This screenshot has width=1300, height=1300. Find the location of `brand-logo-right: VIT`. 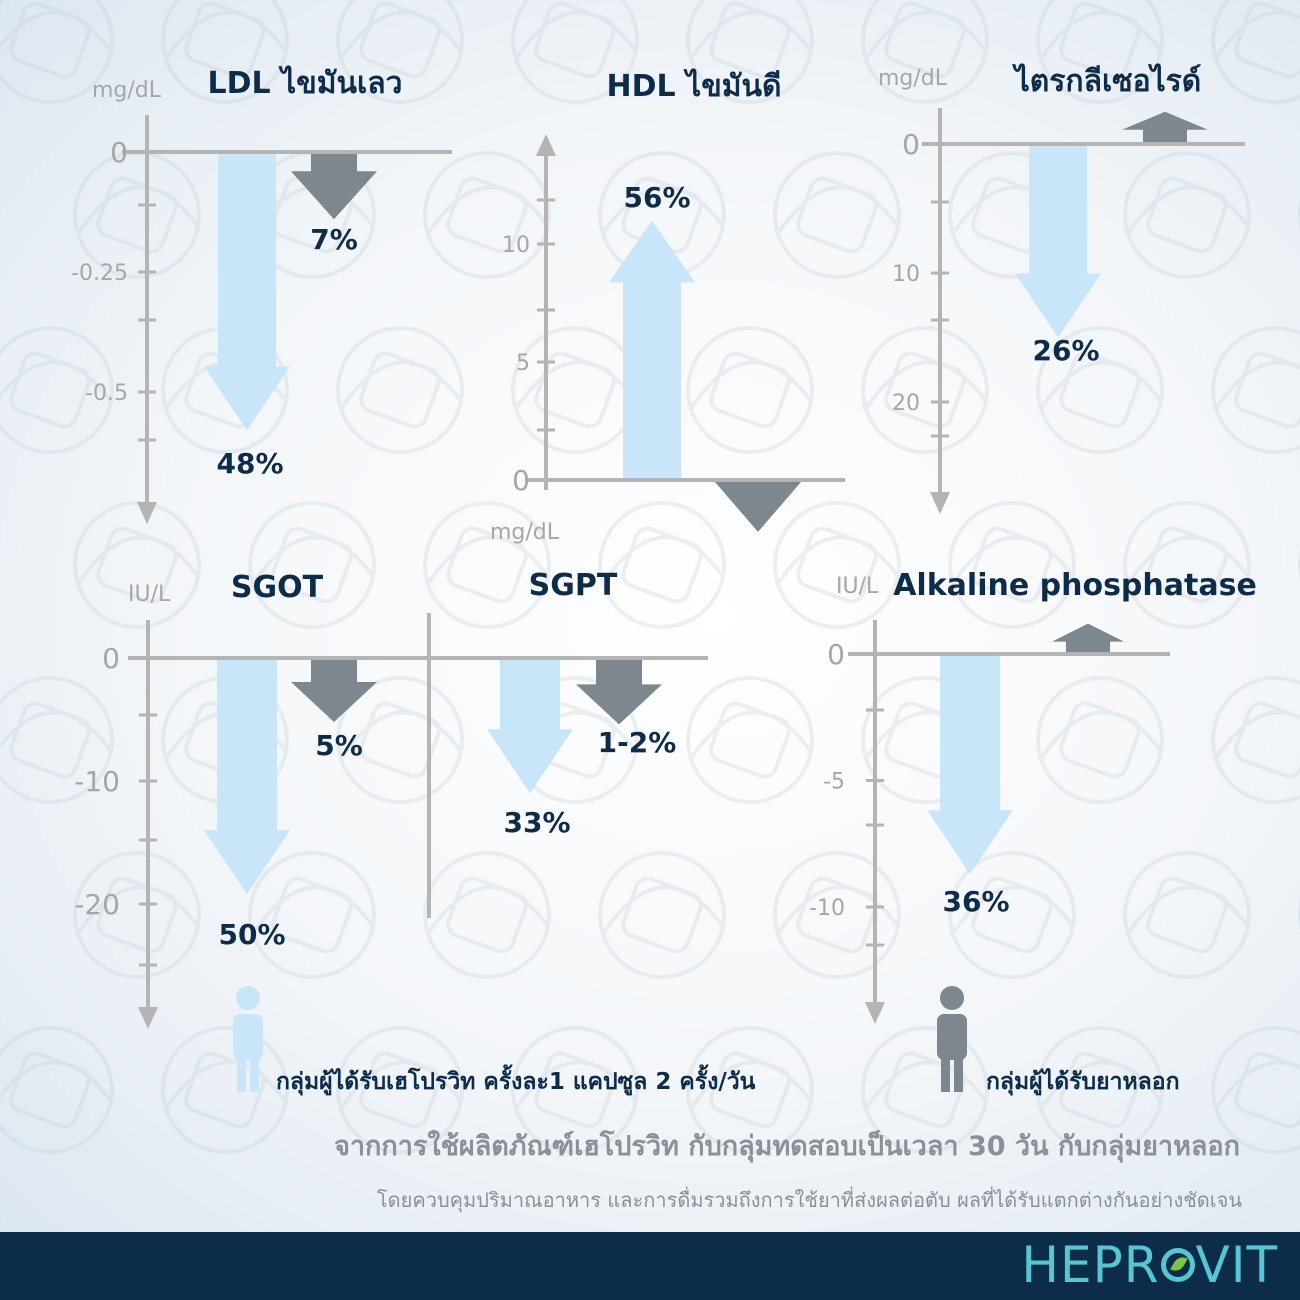

brand-logo-right: VIT is located at coordinates (1236, 1265).